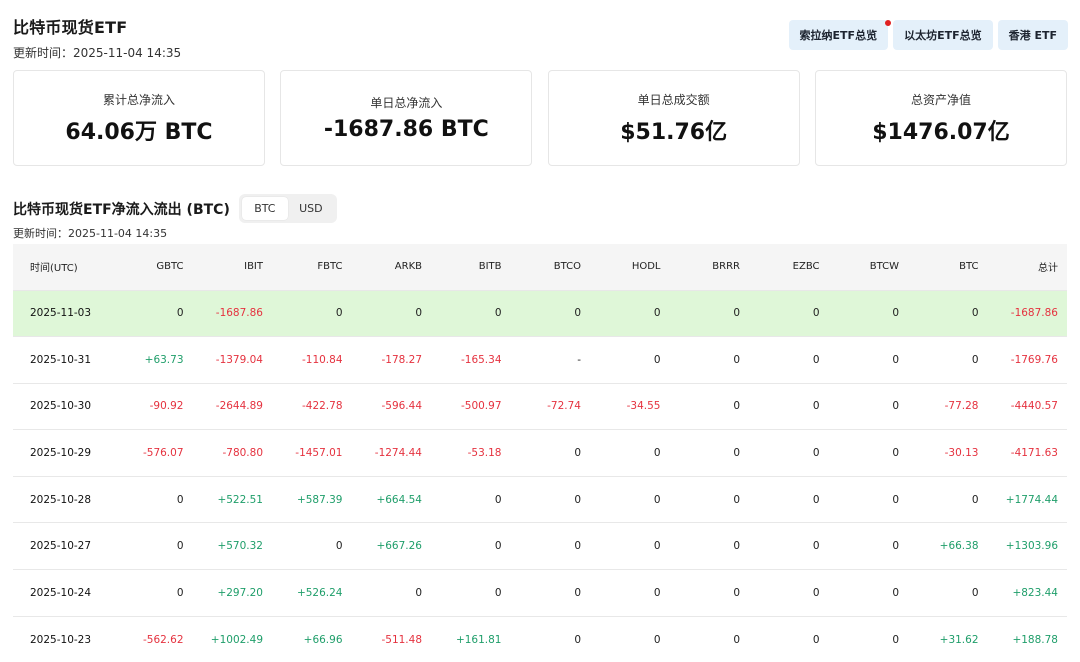  What do you see at coordinates (484, 453) in the screenshot?
I see `flow-cell: -53.18` at bounding box center [484, 453].